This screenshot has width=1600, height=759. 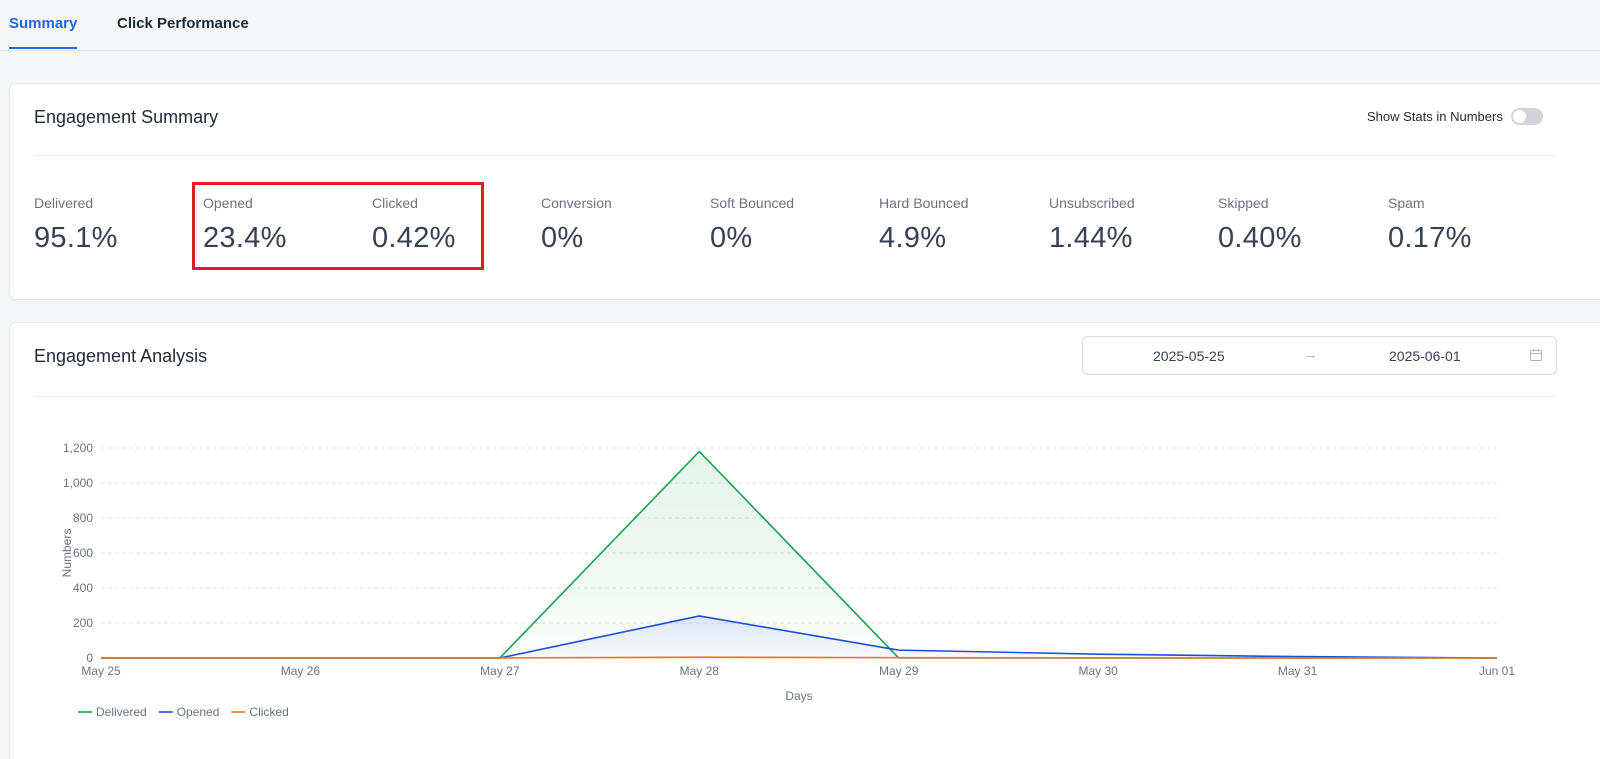 I want to click on stat-label: Conversion, so click(x=576, y=203).